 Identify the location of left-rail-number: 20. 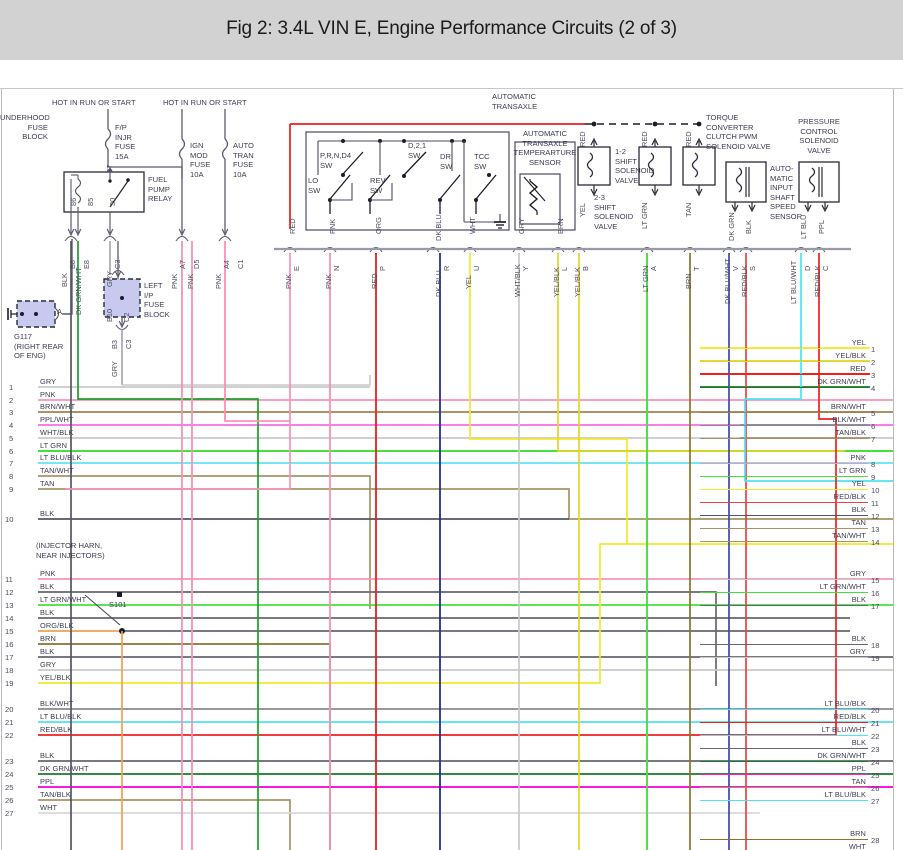
(9, 709).